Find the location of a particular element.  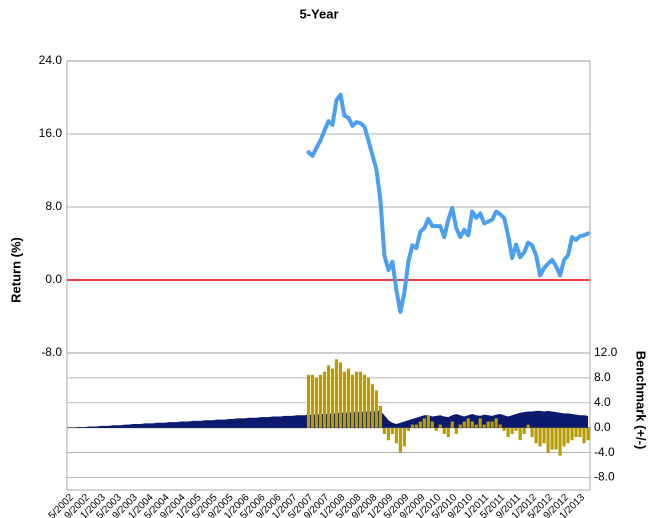

y-tick-label: 16.0 is located at coordinates (51, 133).